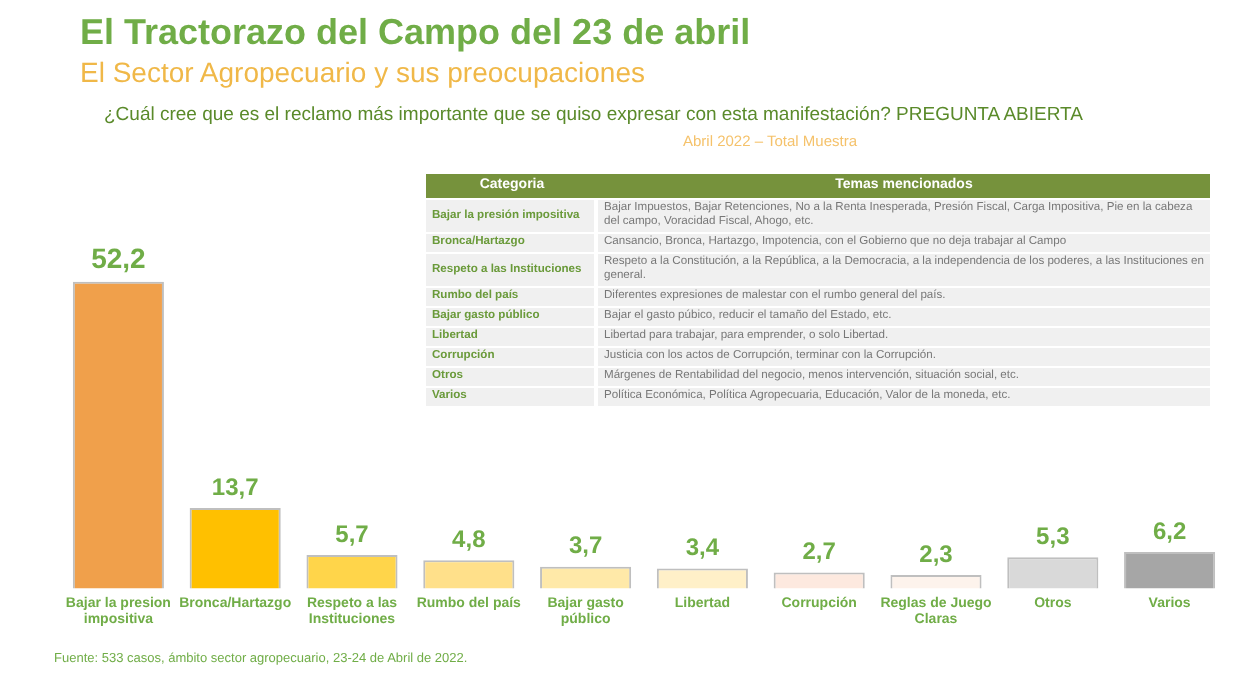 Image resolution: width=1256 pixels, height=698 pixels. Describe the element at coordinates (936, 553) in the screenshot. I see `data-label: 2,3` at that location.